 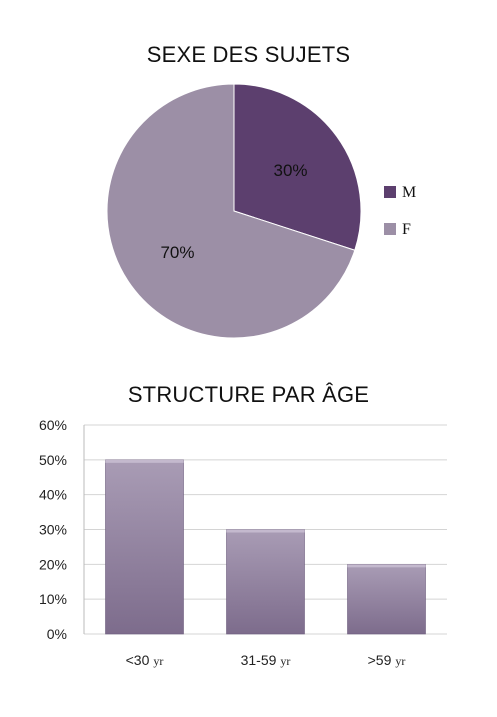 I want to click on legend-swatch-f, so click(x=390, y=229).